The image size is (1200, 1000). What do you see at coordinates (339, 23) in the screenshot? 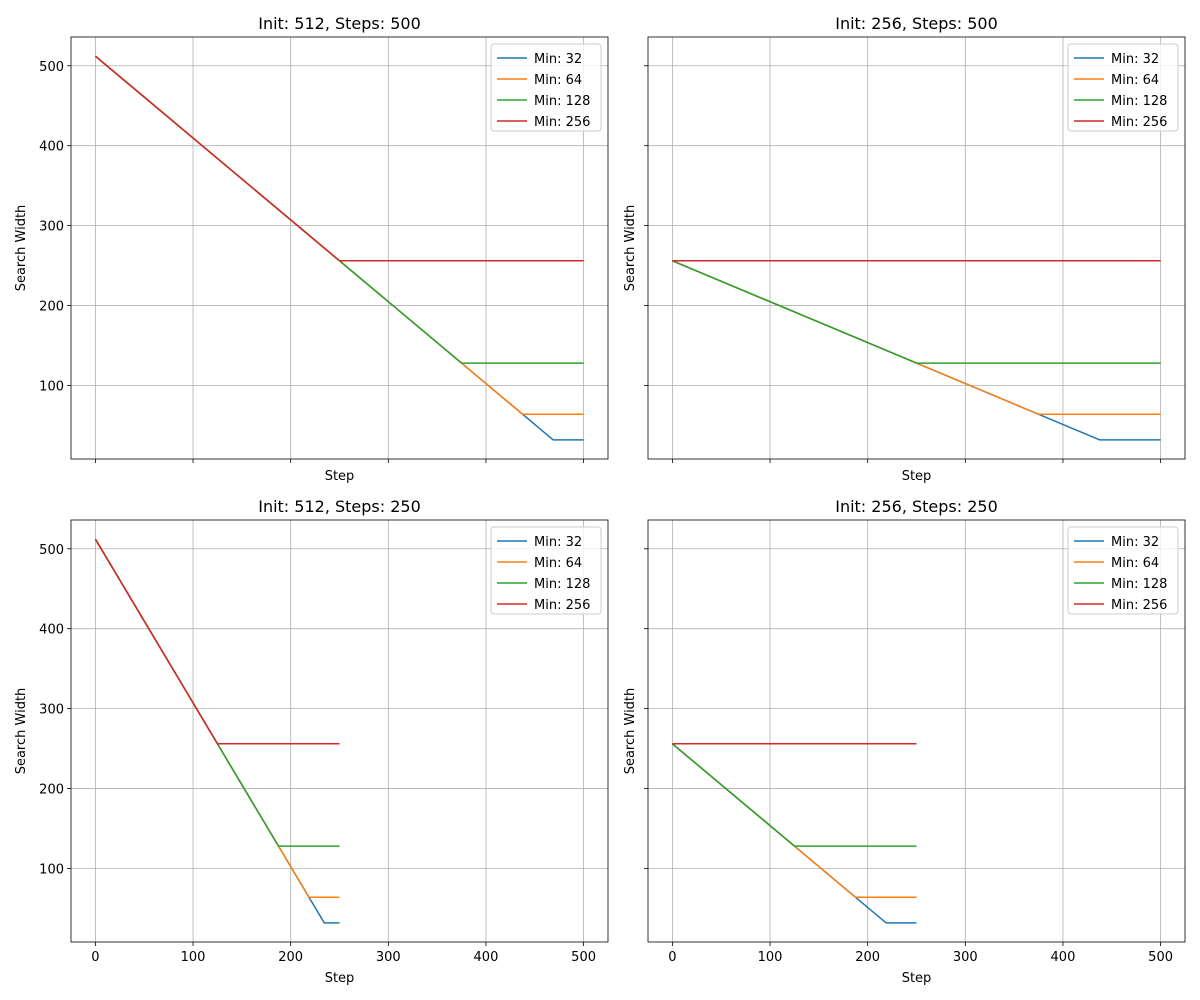
I see `subplot-title: Init: 512, Steps: 500` at bounding box center [339, 23].